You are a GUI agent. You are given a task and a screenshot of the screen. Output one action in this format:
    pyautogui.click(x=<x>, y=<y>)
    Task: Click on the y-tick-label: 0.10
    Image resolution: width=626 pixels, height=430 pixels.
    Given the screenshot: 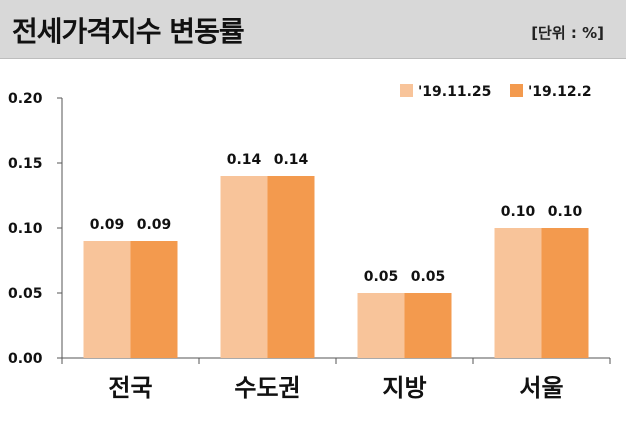 What is the action you would take?
    pyautogui.click(x=25, y=229)
    